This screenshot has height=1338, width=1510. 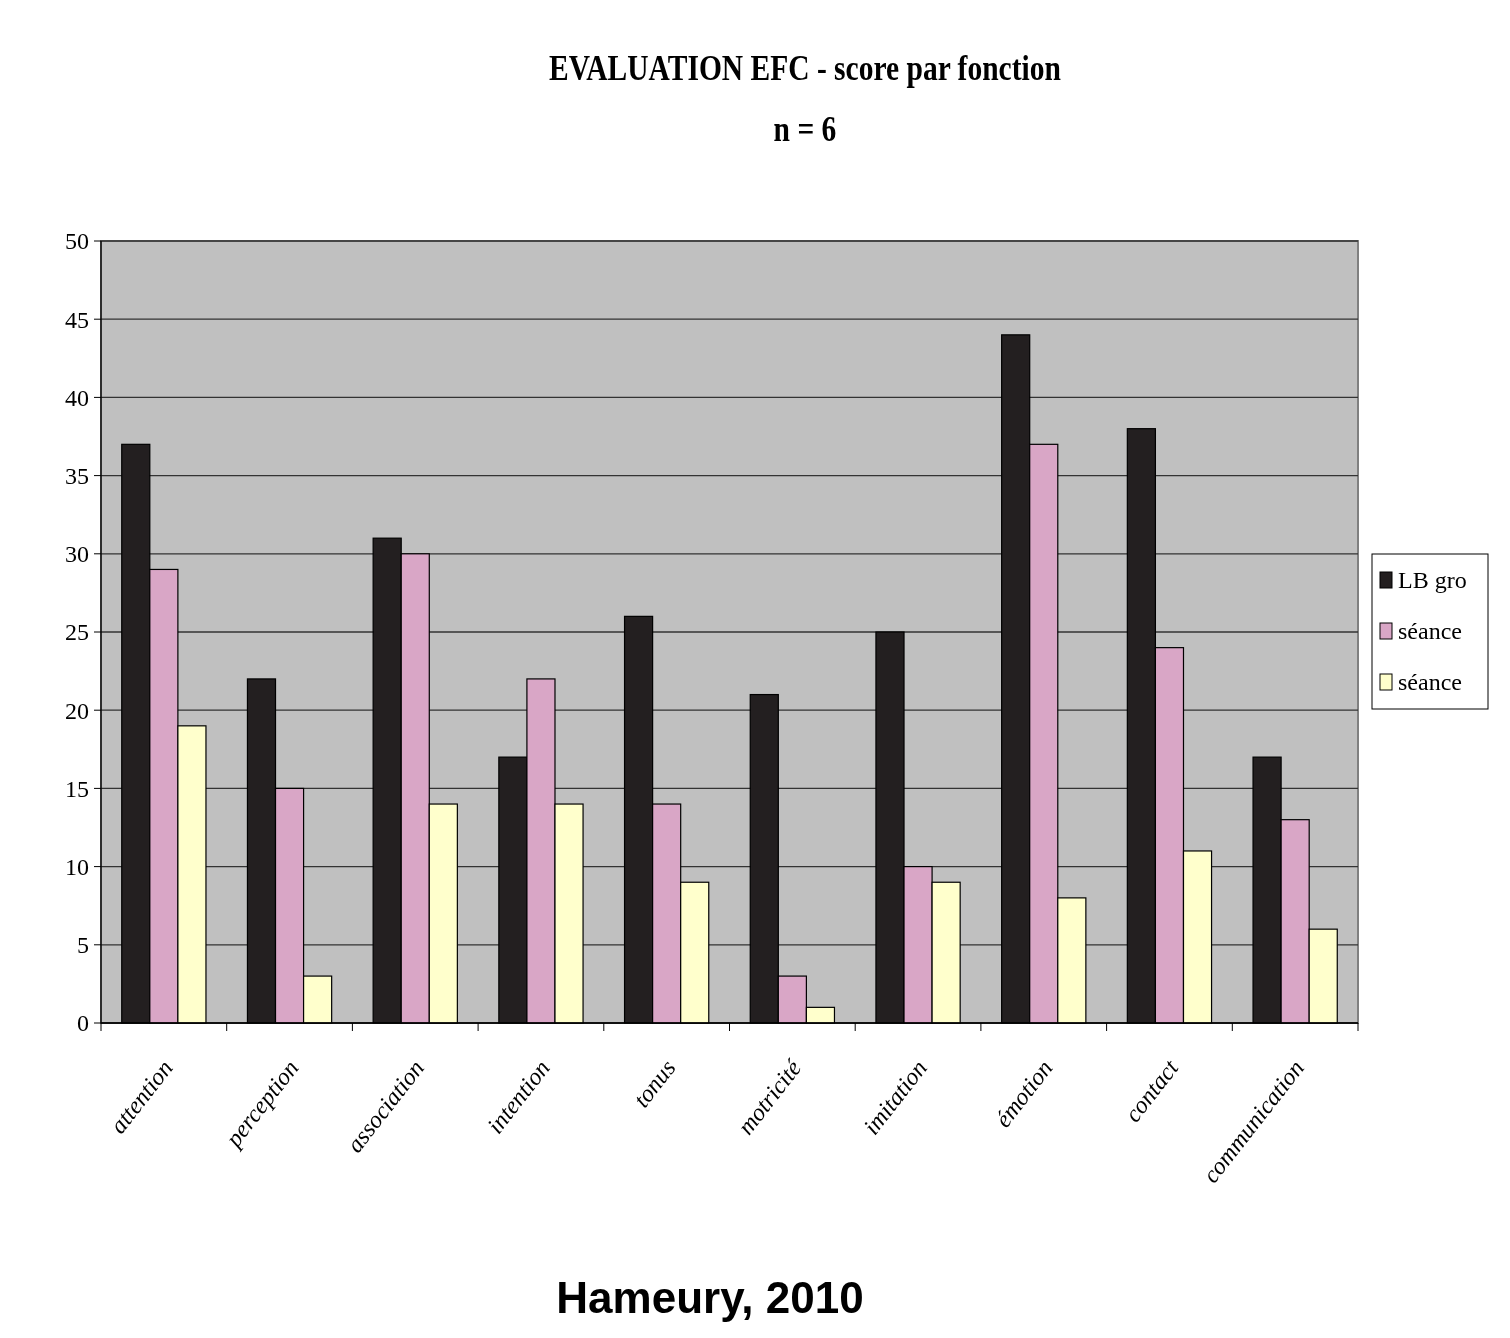 I want to click on y-tick-label: 25, so click(x=77, y=632).